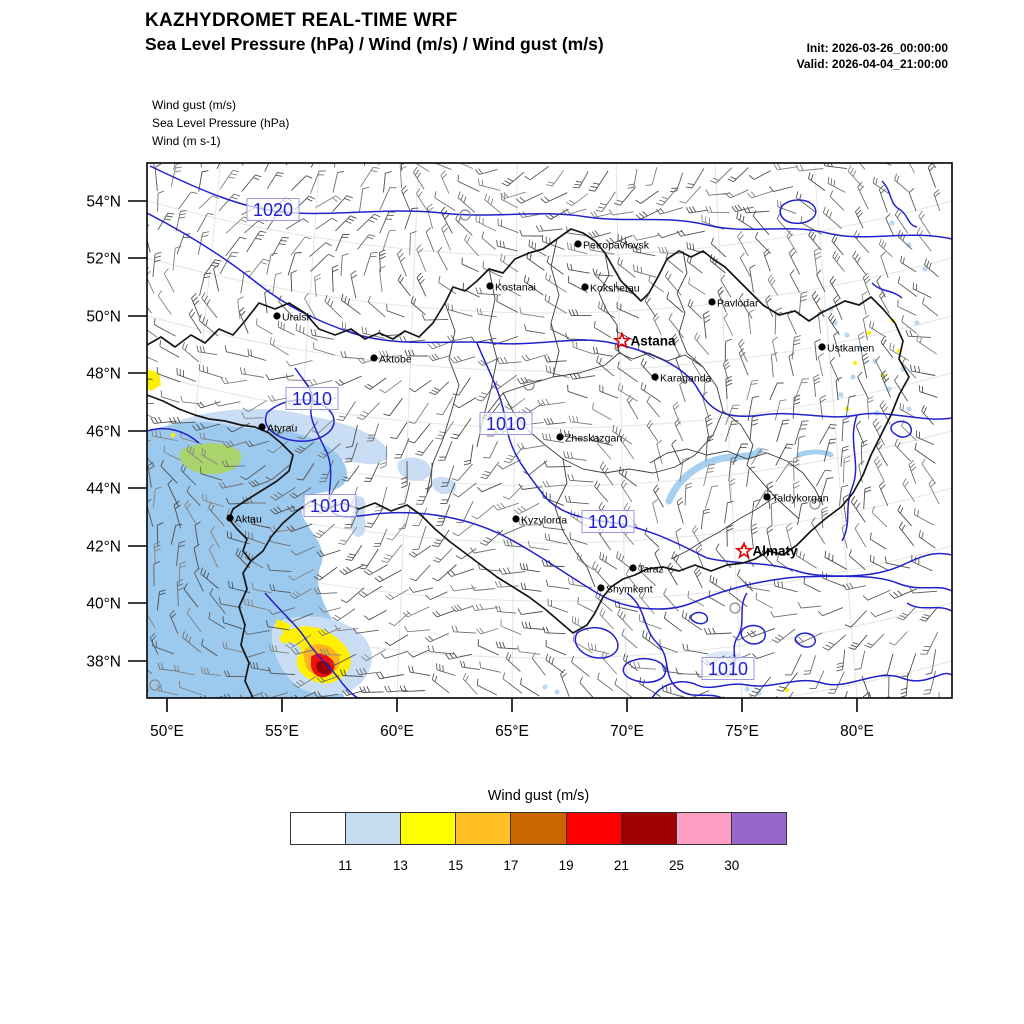 The height and width of the screenshot is (1024, 1024). I want to click on city-label: Aktau, so click(248, 520).